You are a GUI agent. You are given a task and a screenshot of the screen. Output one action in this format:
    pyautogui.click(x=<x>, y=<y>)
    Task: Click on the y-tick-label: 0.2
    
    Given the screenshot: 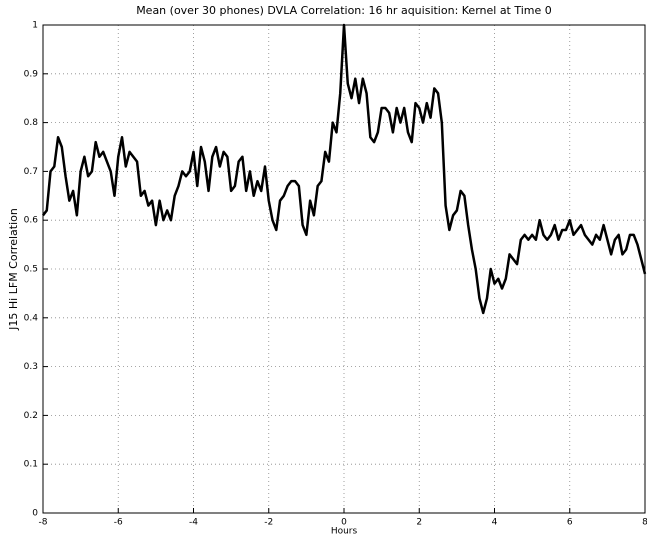 What is the action you would take?
    pyautogui.click(x=31, y=416)
    